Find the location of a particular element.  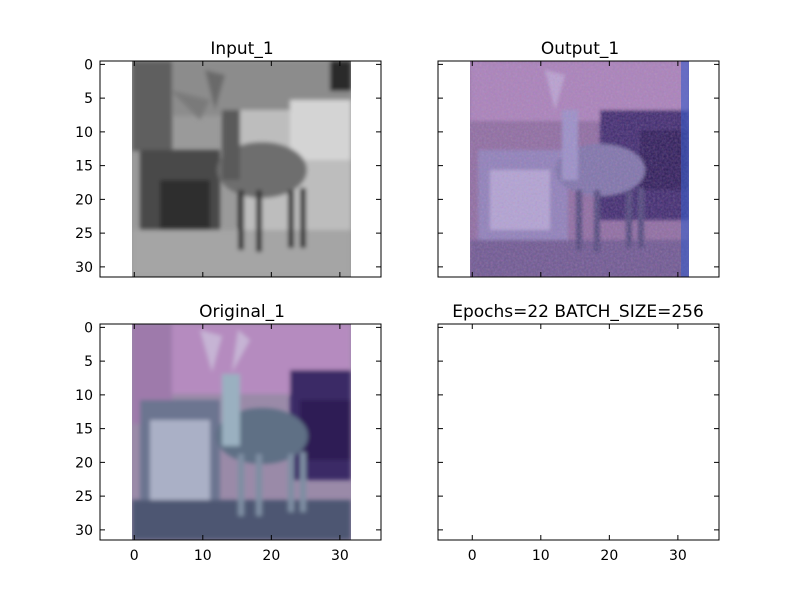

image-original is located at coordinates (241, 432).